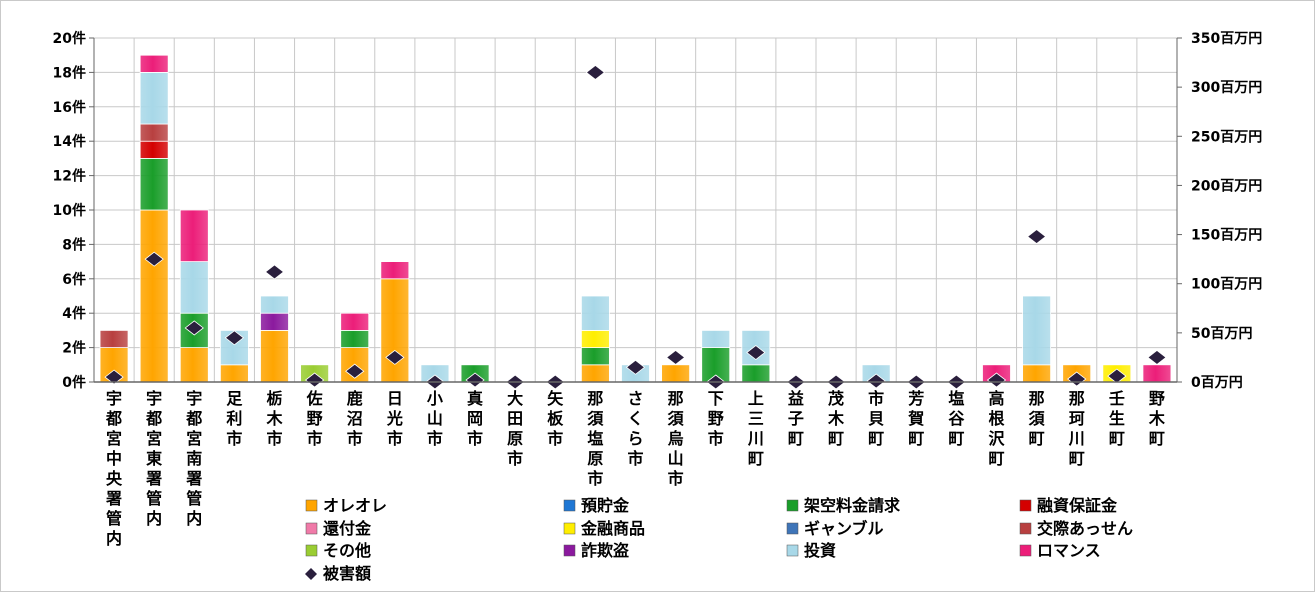  Describe the element at coordinates (555, 418) in the screenshot. I see `category-label: 矢板市` at that location.